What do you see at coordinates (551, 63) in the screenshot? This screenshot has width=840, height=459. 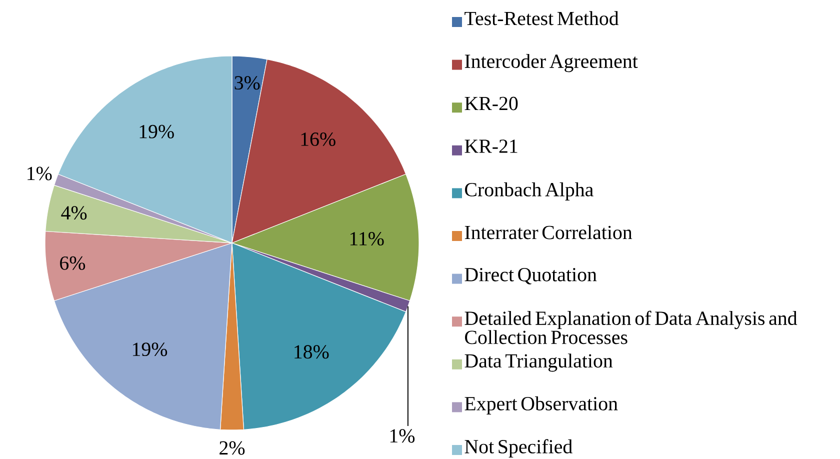 I see `legend-label: Intercoder Agreement` at bounding box center [551, 63].